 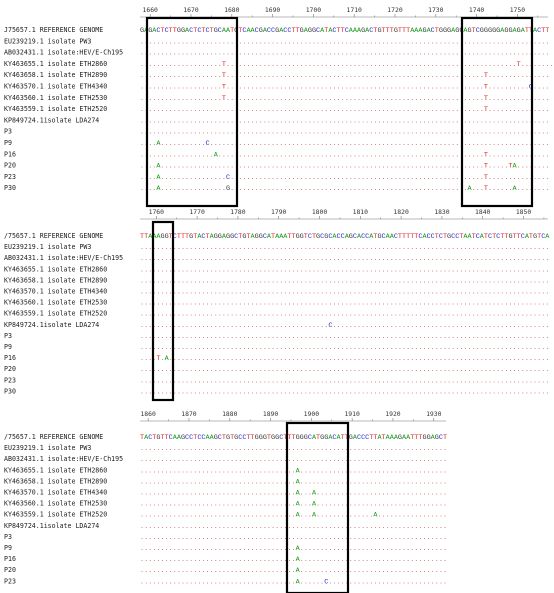 I want to click on ruler-label: 1770, so click(x=197, y=212).